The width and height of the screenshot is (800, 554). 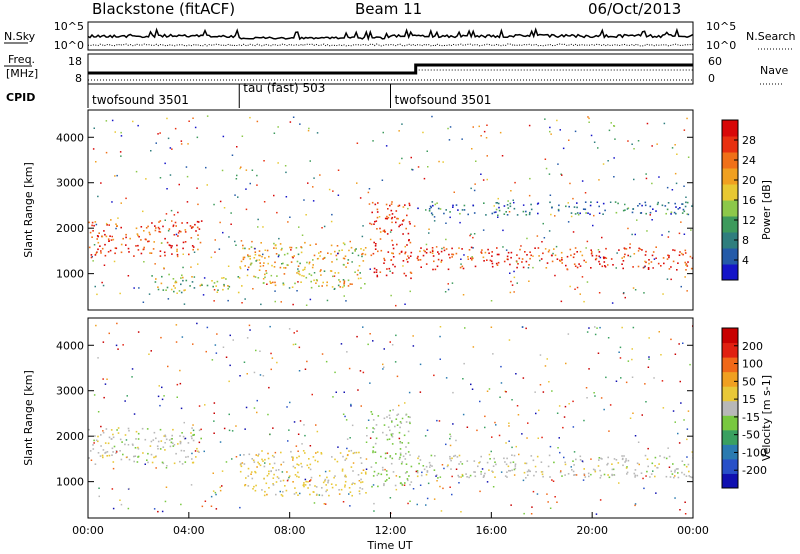 I want to click on x-tick-label: 12:00, so click(x=391, y=530).